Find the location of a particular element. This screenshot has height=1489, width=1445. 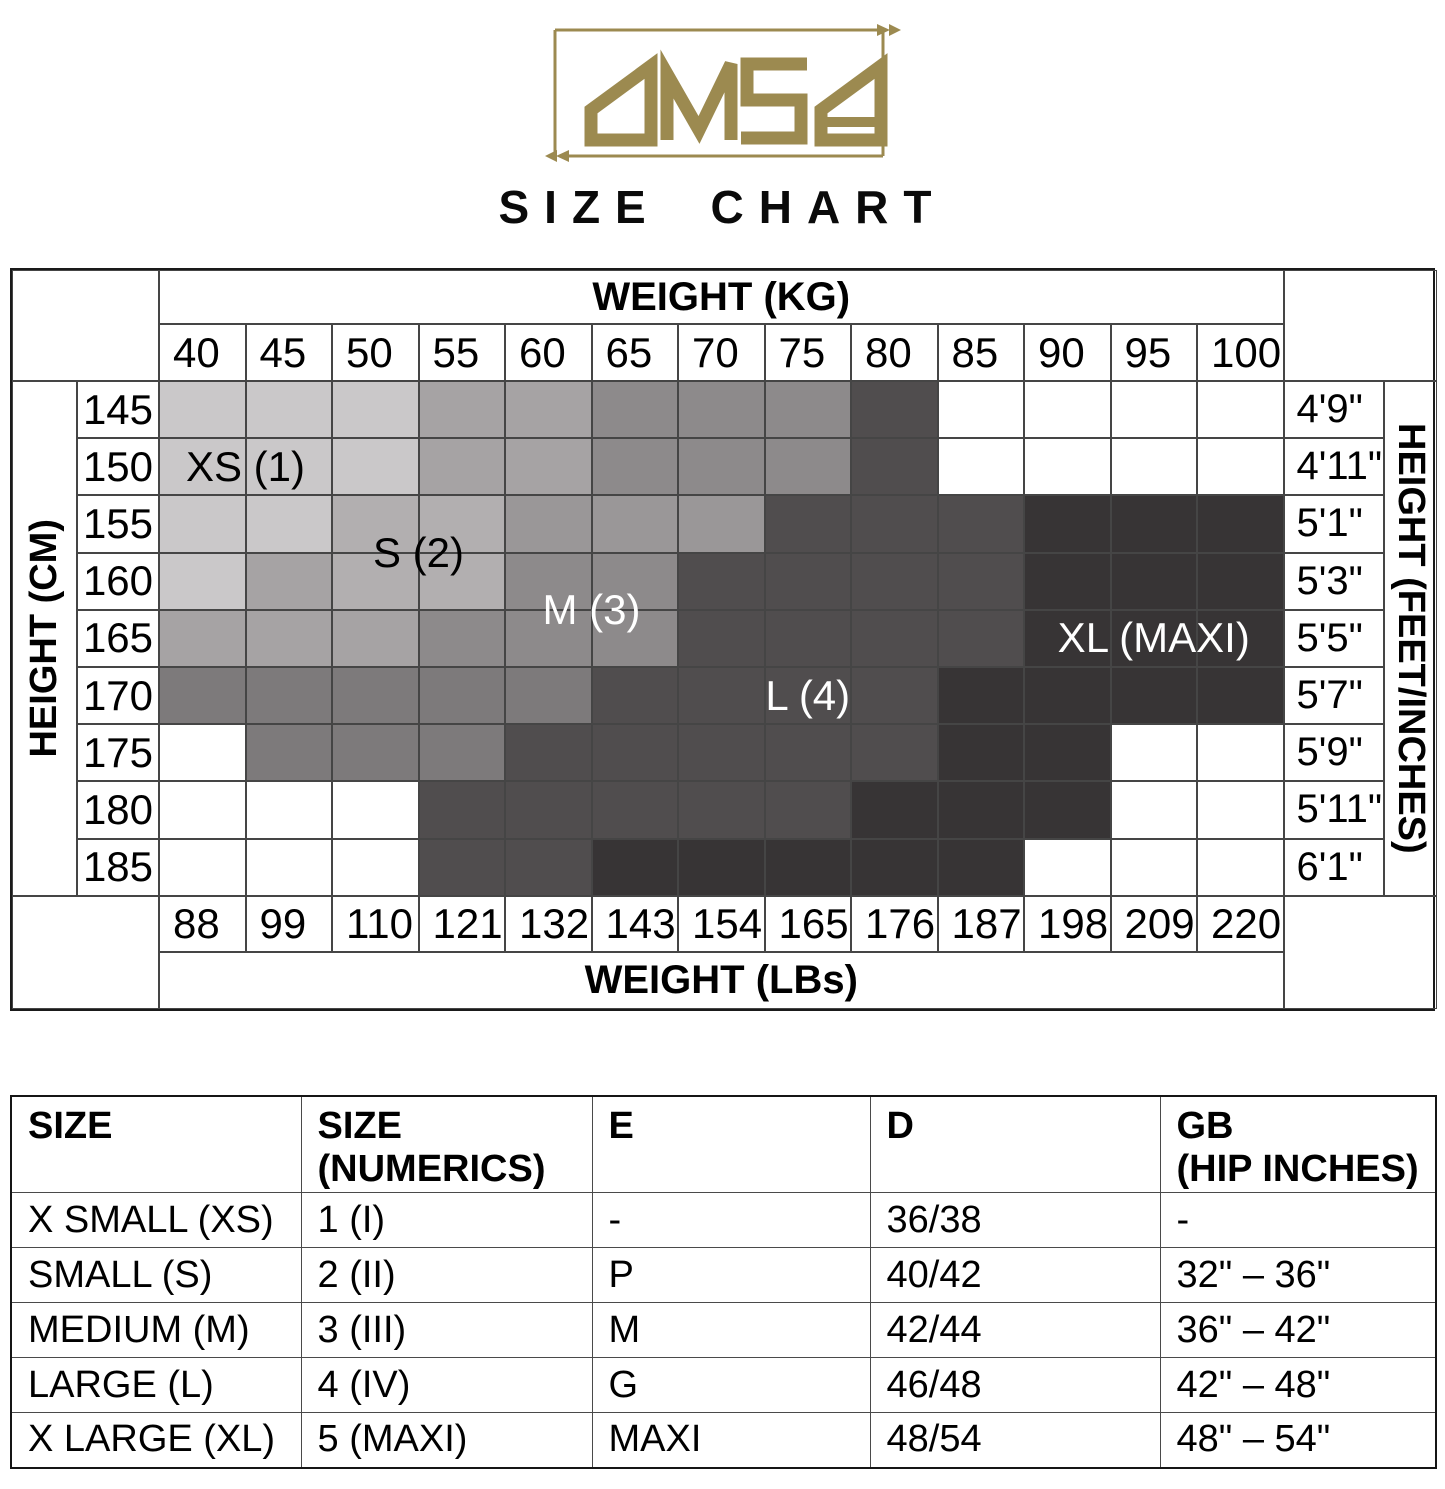

cm-tick: 170 is located at coordinates (118, 695).